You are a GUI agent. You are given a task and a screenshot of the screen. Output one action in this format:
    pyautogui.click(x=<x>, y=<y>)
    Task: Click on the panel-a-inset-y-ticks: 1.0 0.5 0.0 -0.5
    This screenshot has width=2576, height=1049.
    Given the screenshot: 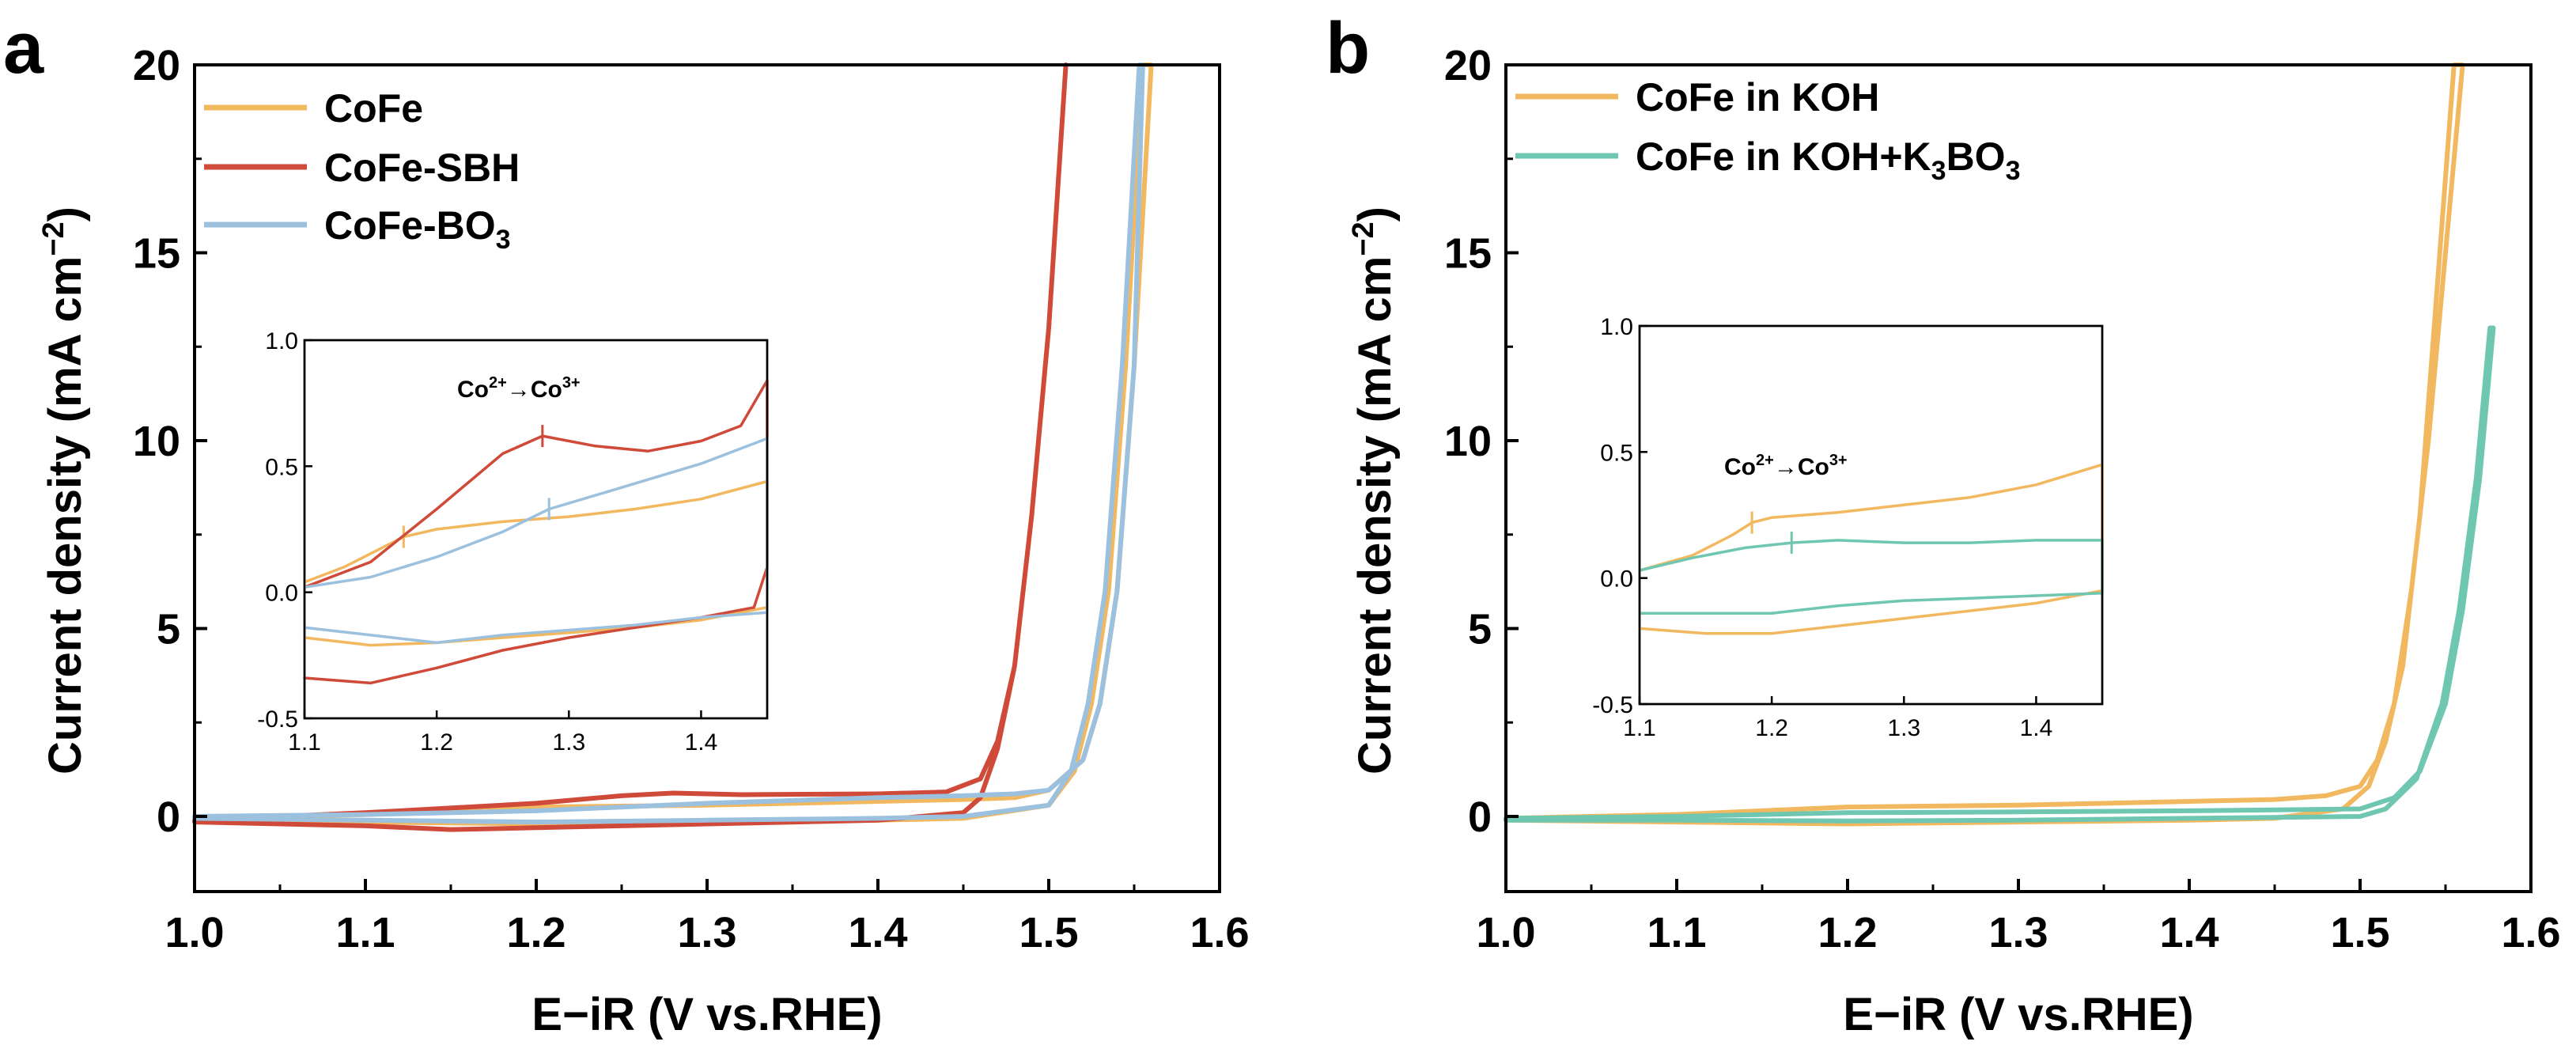 What is the action you would take?
    pyautogui.click(x=284, y=530)
    